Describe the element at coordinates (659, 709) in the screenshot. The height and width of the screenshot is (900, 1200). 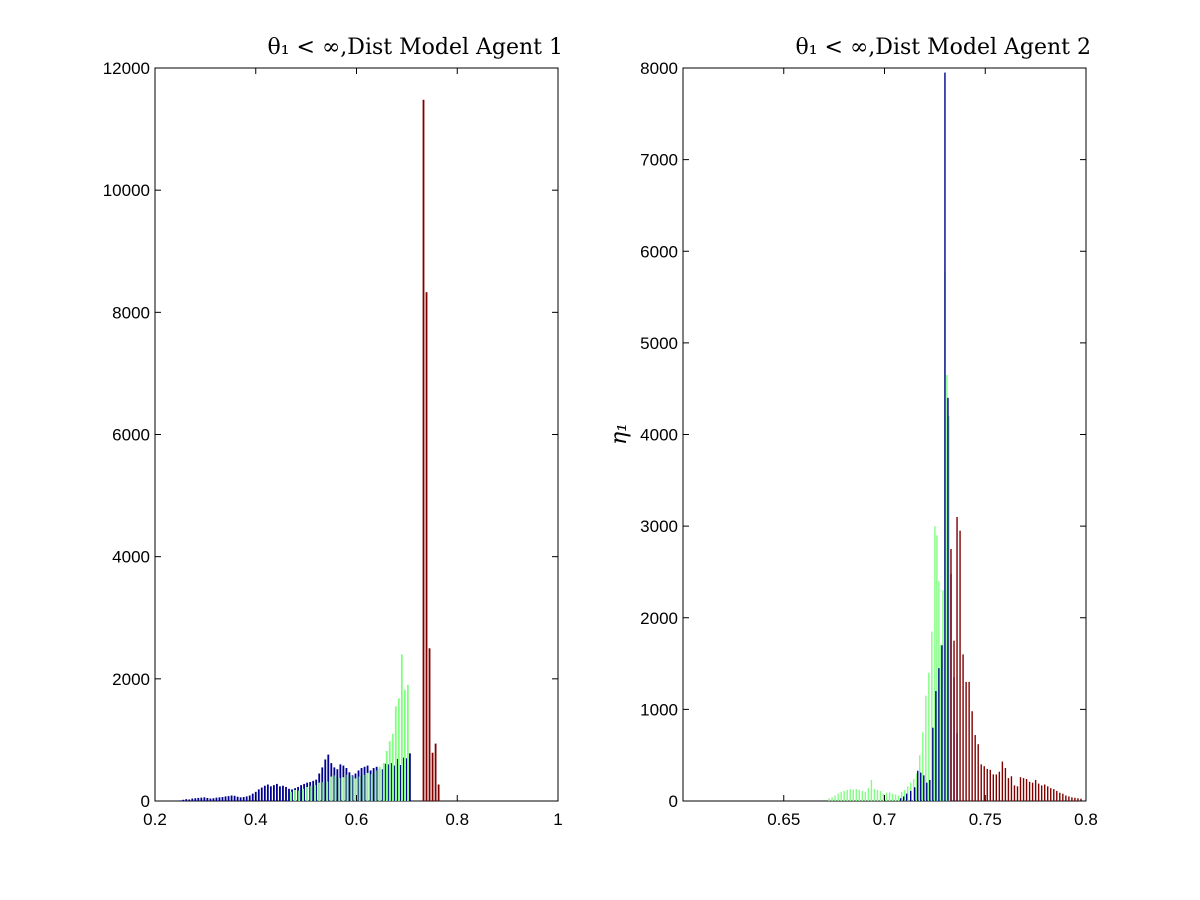
I see `y-tick-label: 1000` at that location.